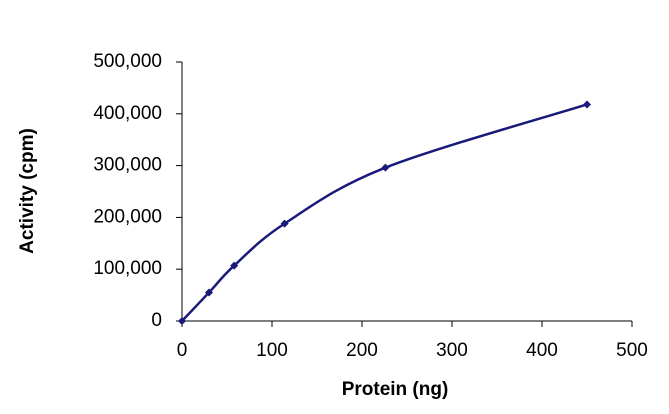 The height and width of the screenshot is (414, 669). What do you see at coordinates (395, 389) in the screenshot?
I see `x-axis-title: Protein (ng)` at bounding box center [395, 389].